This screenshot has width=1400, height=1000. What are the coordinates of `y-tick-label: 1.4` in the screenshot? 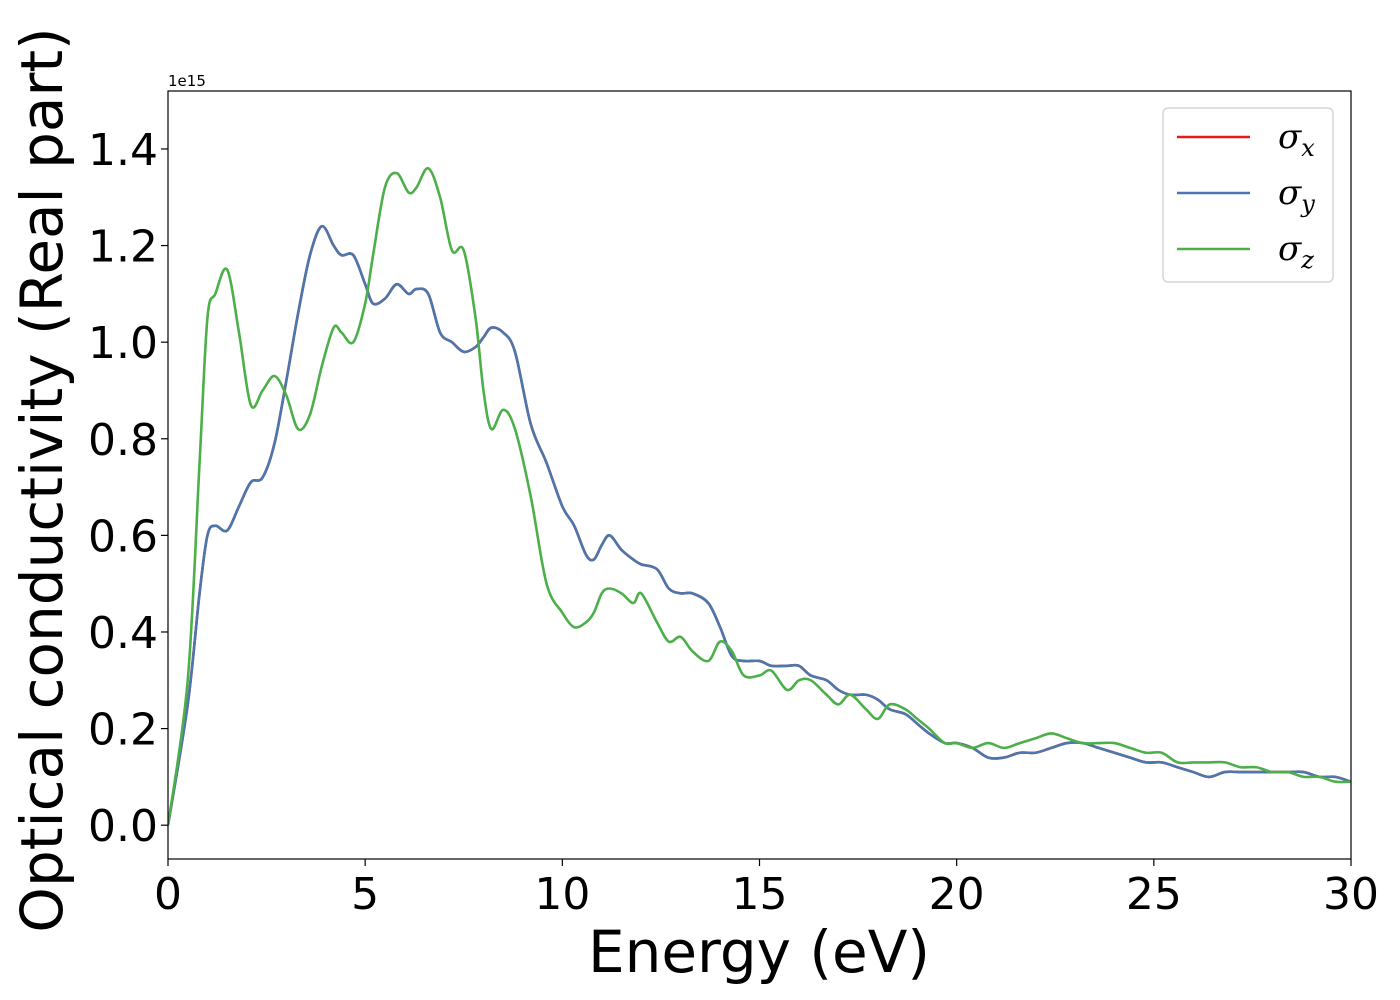 It's located at (123, 150).